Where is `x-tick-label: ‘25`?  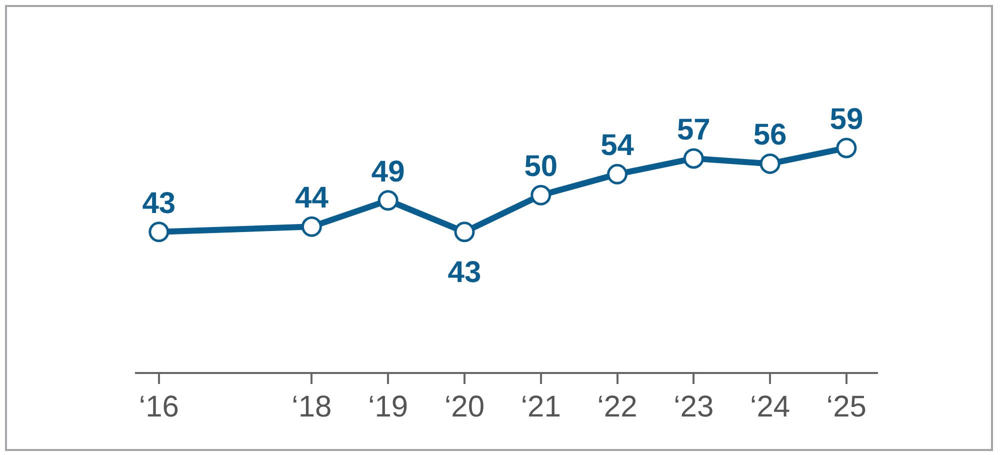
x-tick-label: ‘25 is located at coordinates (846, 407).